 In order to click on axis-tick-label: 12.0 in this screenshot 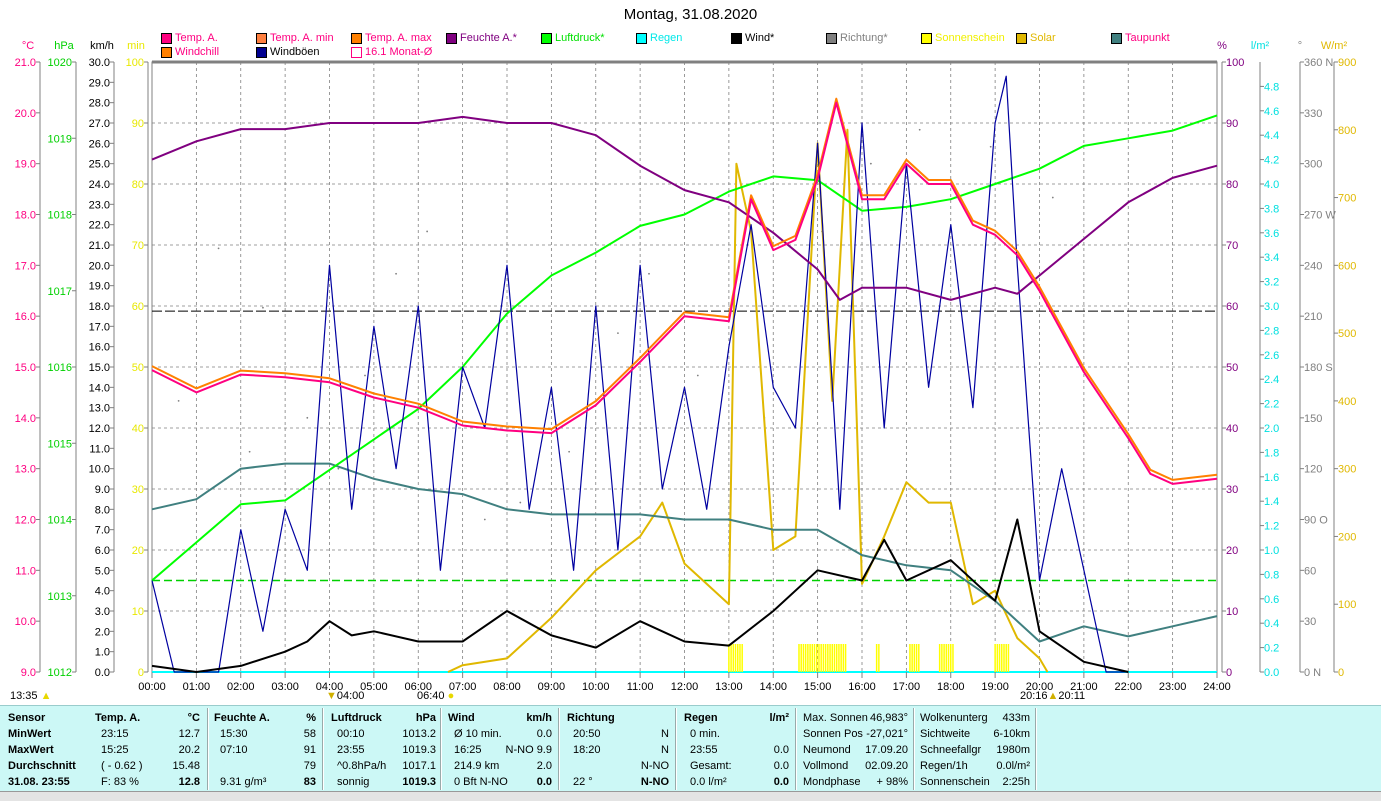, I will do `click(25, 521)`.